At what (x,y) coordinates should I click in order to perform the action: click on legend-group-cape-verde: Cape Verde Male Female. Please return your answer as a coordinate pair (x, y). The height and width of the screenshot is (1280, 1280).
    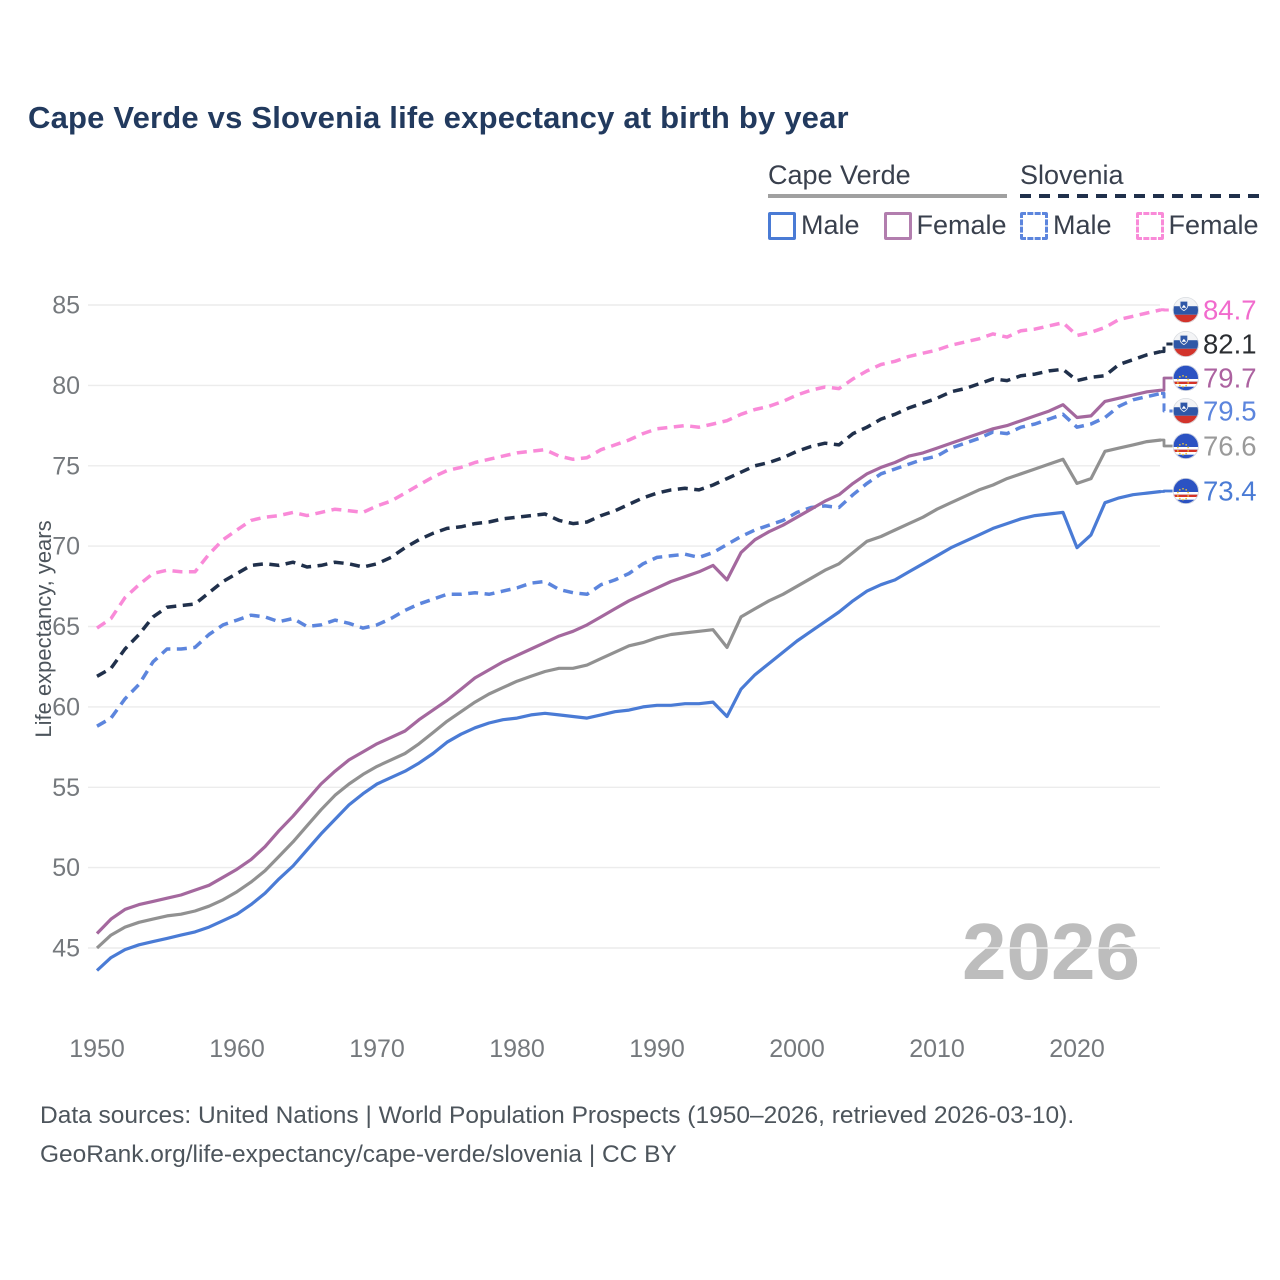
    Looking at the image, I should click on (887, 200).